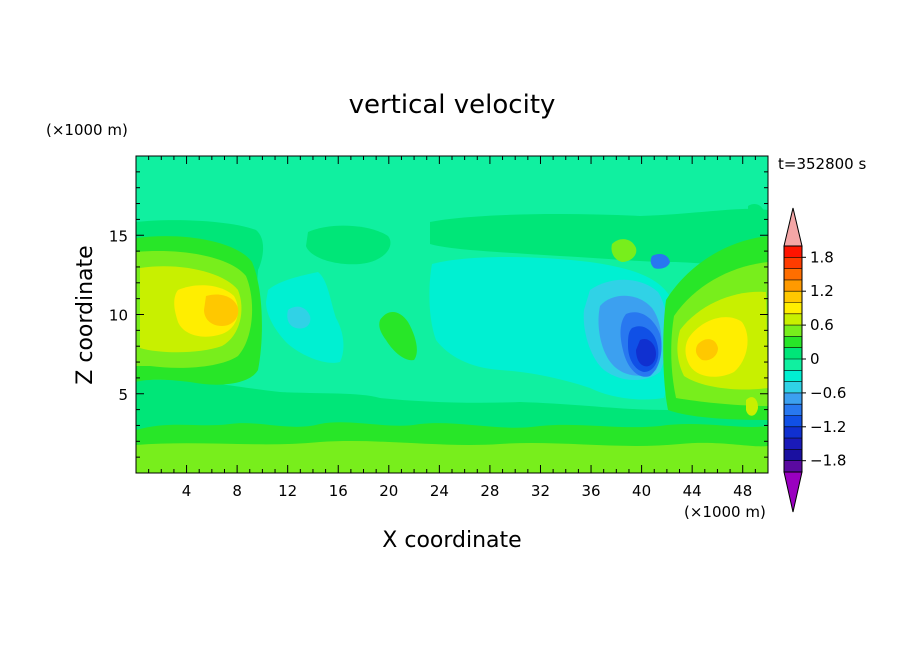  I want to click on left-downdraft-core, so click(299, 317).